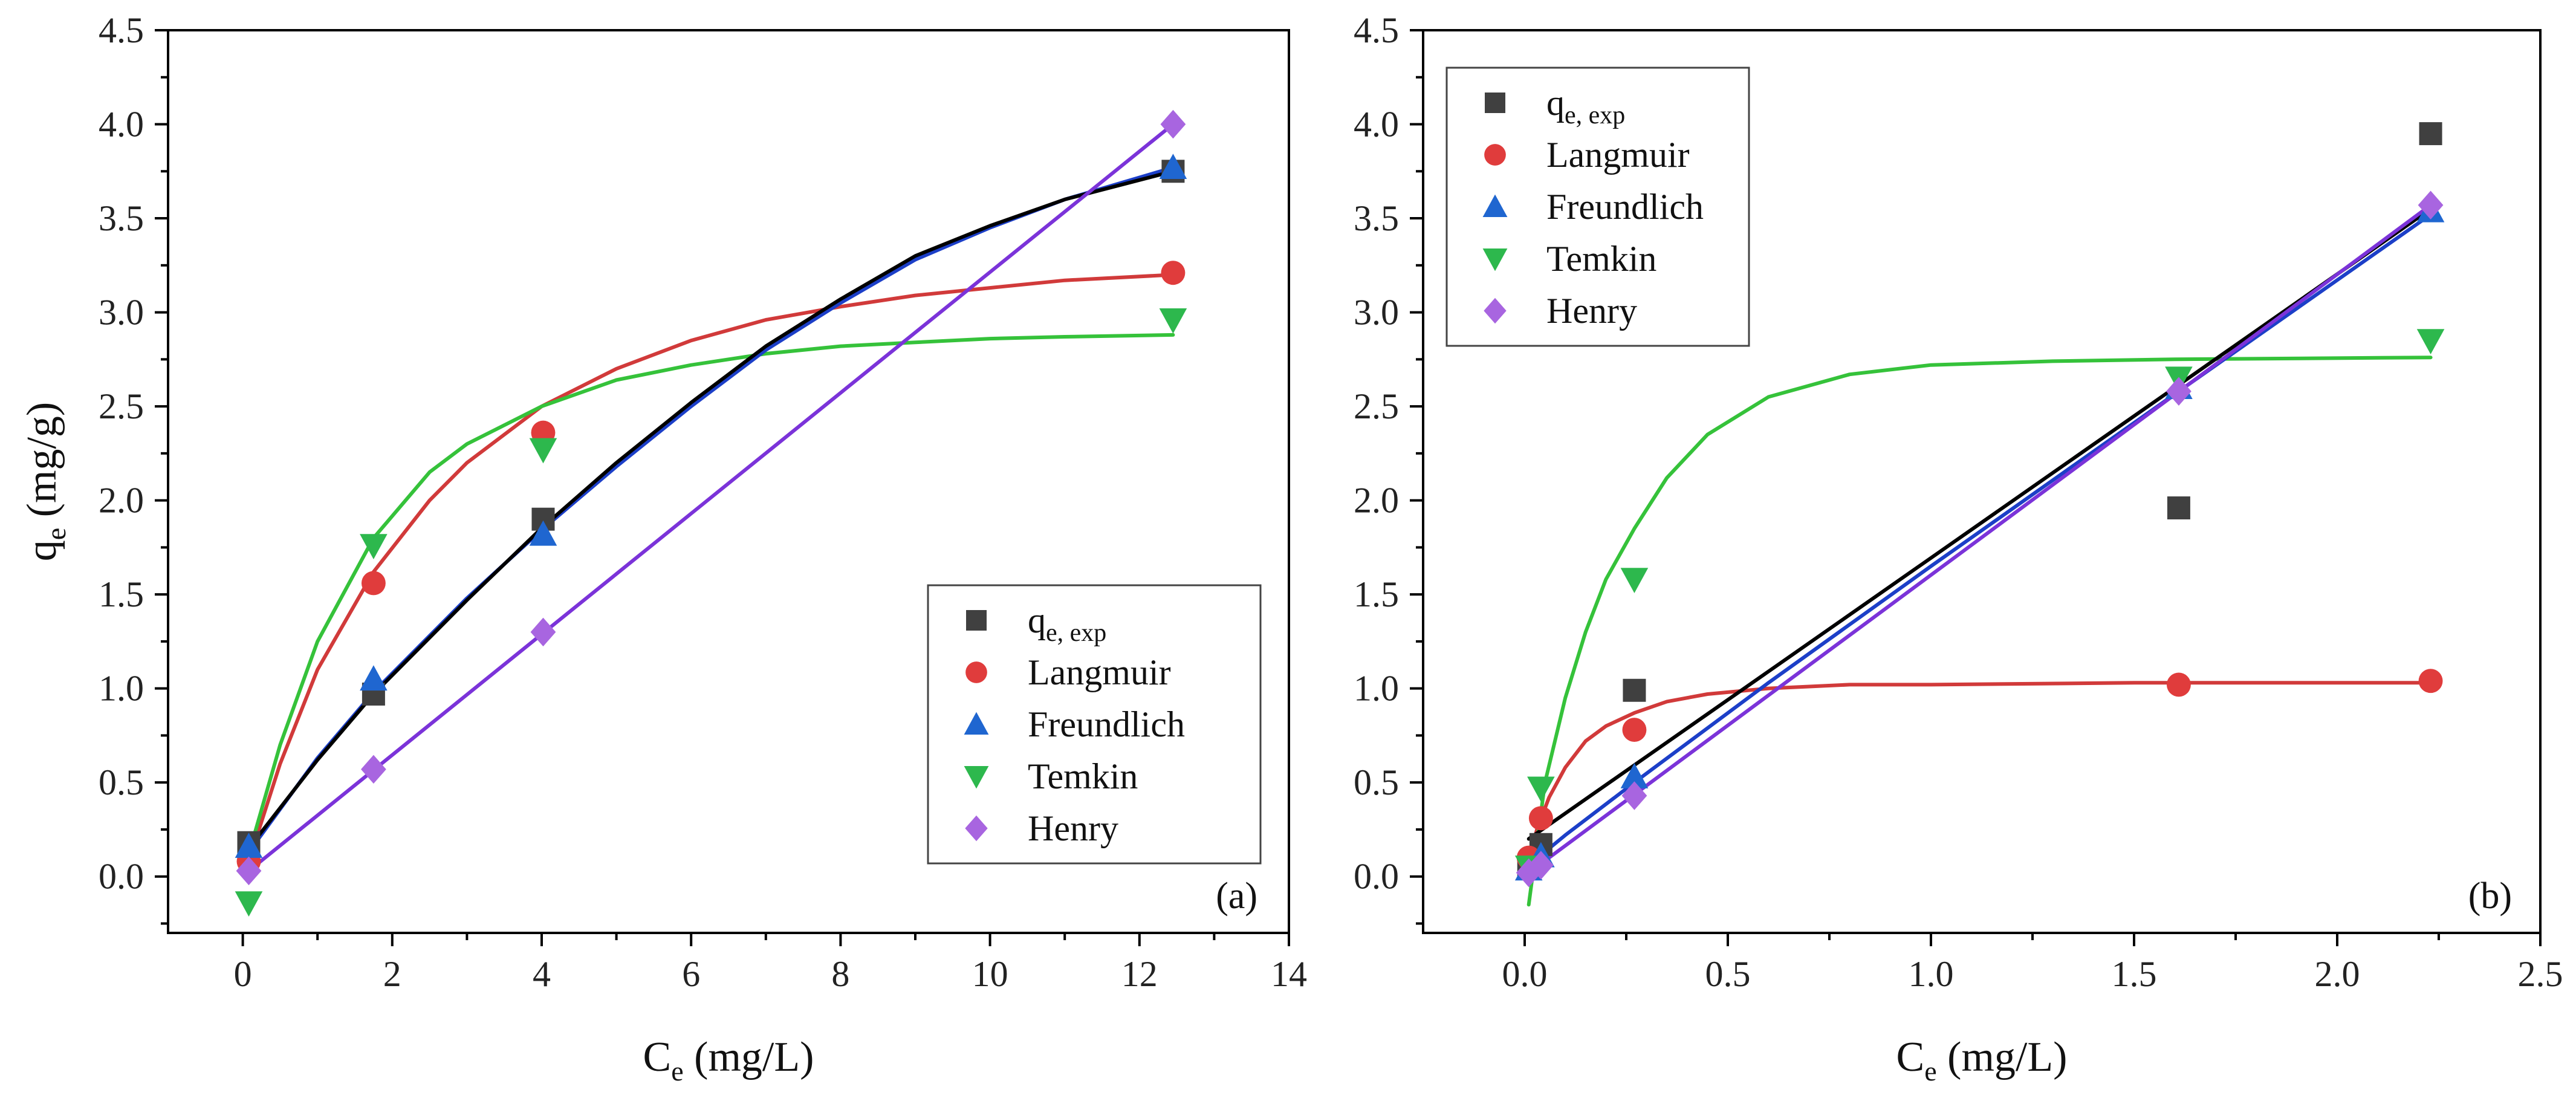  What do you see at coordinates (2338, 974) in the screenshot?
I see `x-tick-label: 2.0` at bounding box center [2338, 974].